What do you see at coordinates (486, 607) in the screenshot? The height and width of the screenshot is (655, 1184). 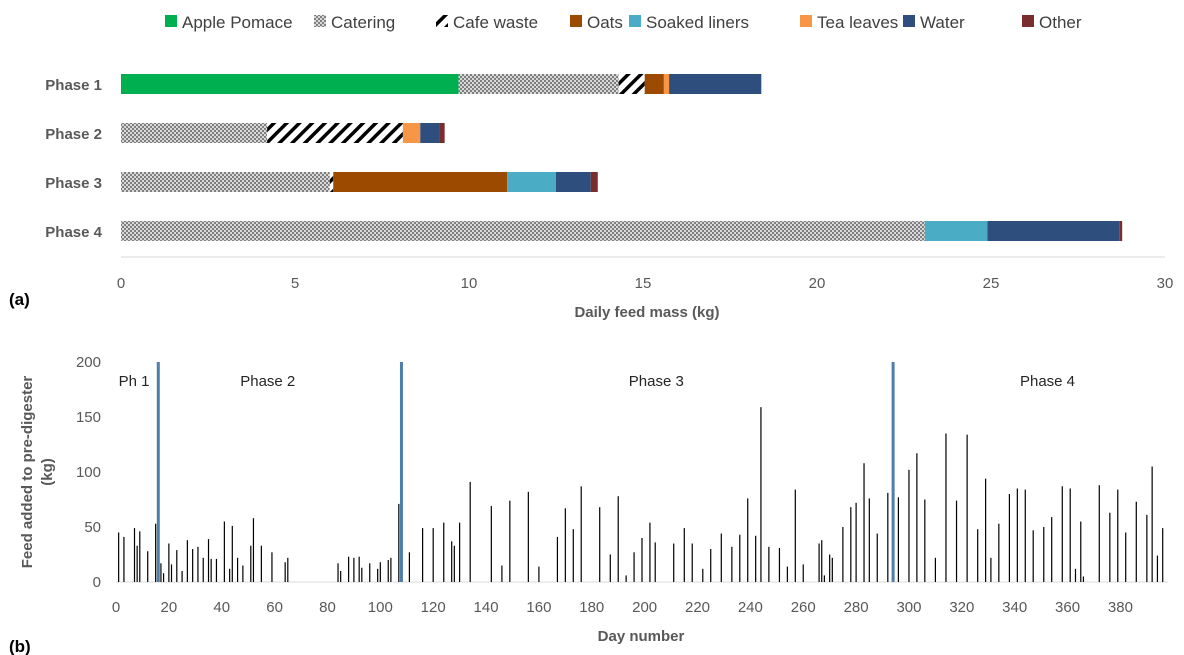 I see `x-tick-label: 140` at bounding box center [486, 607].